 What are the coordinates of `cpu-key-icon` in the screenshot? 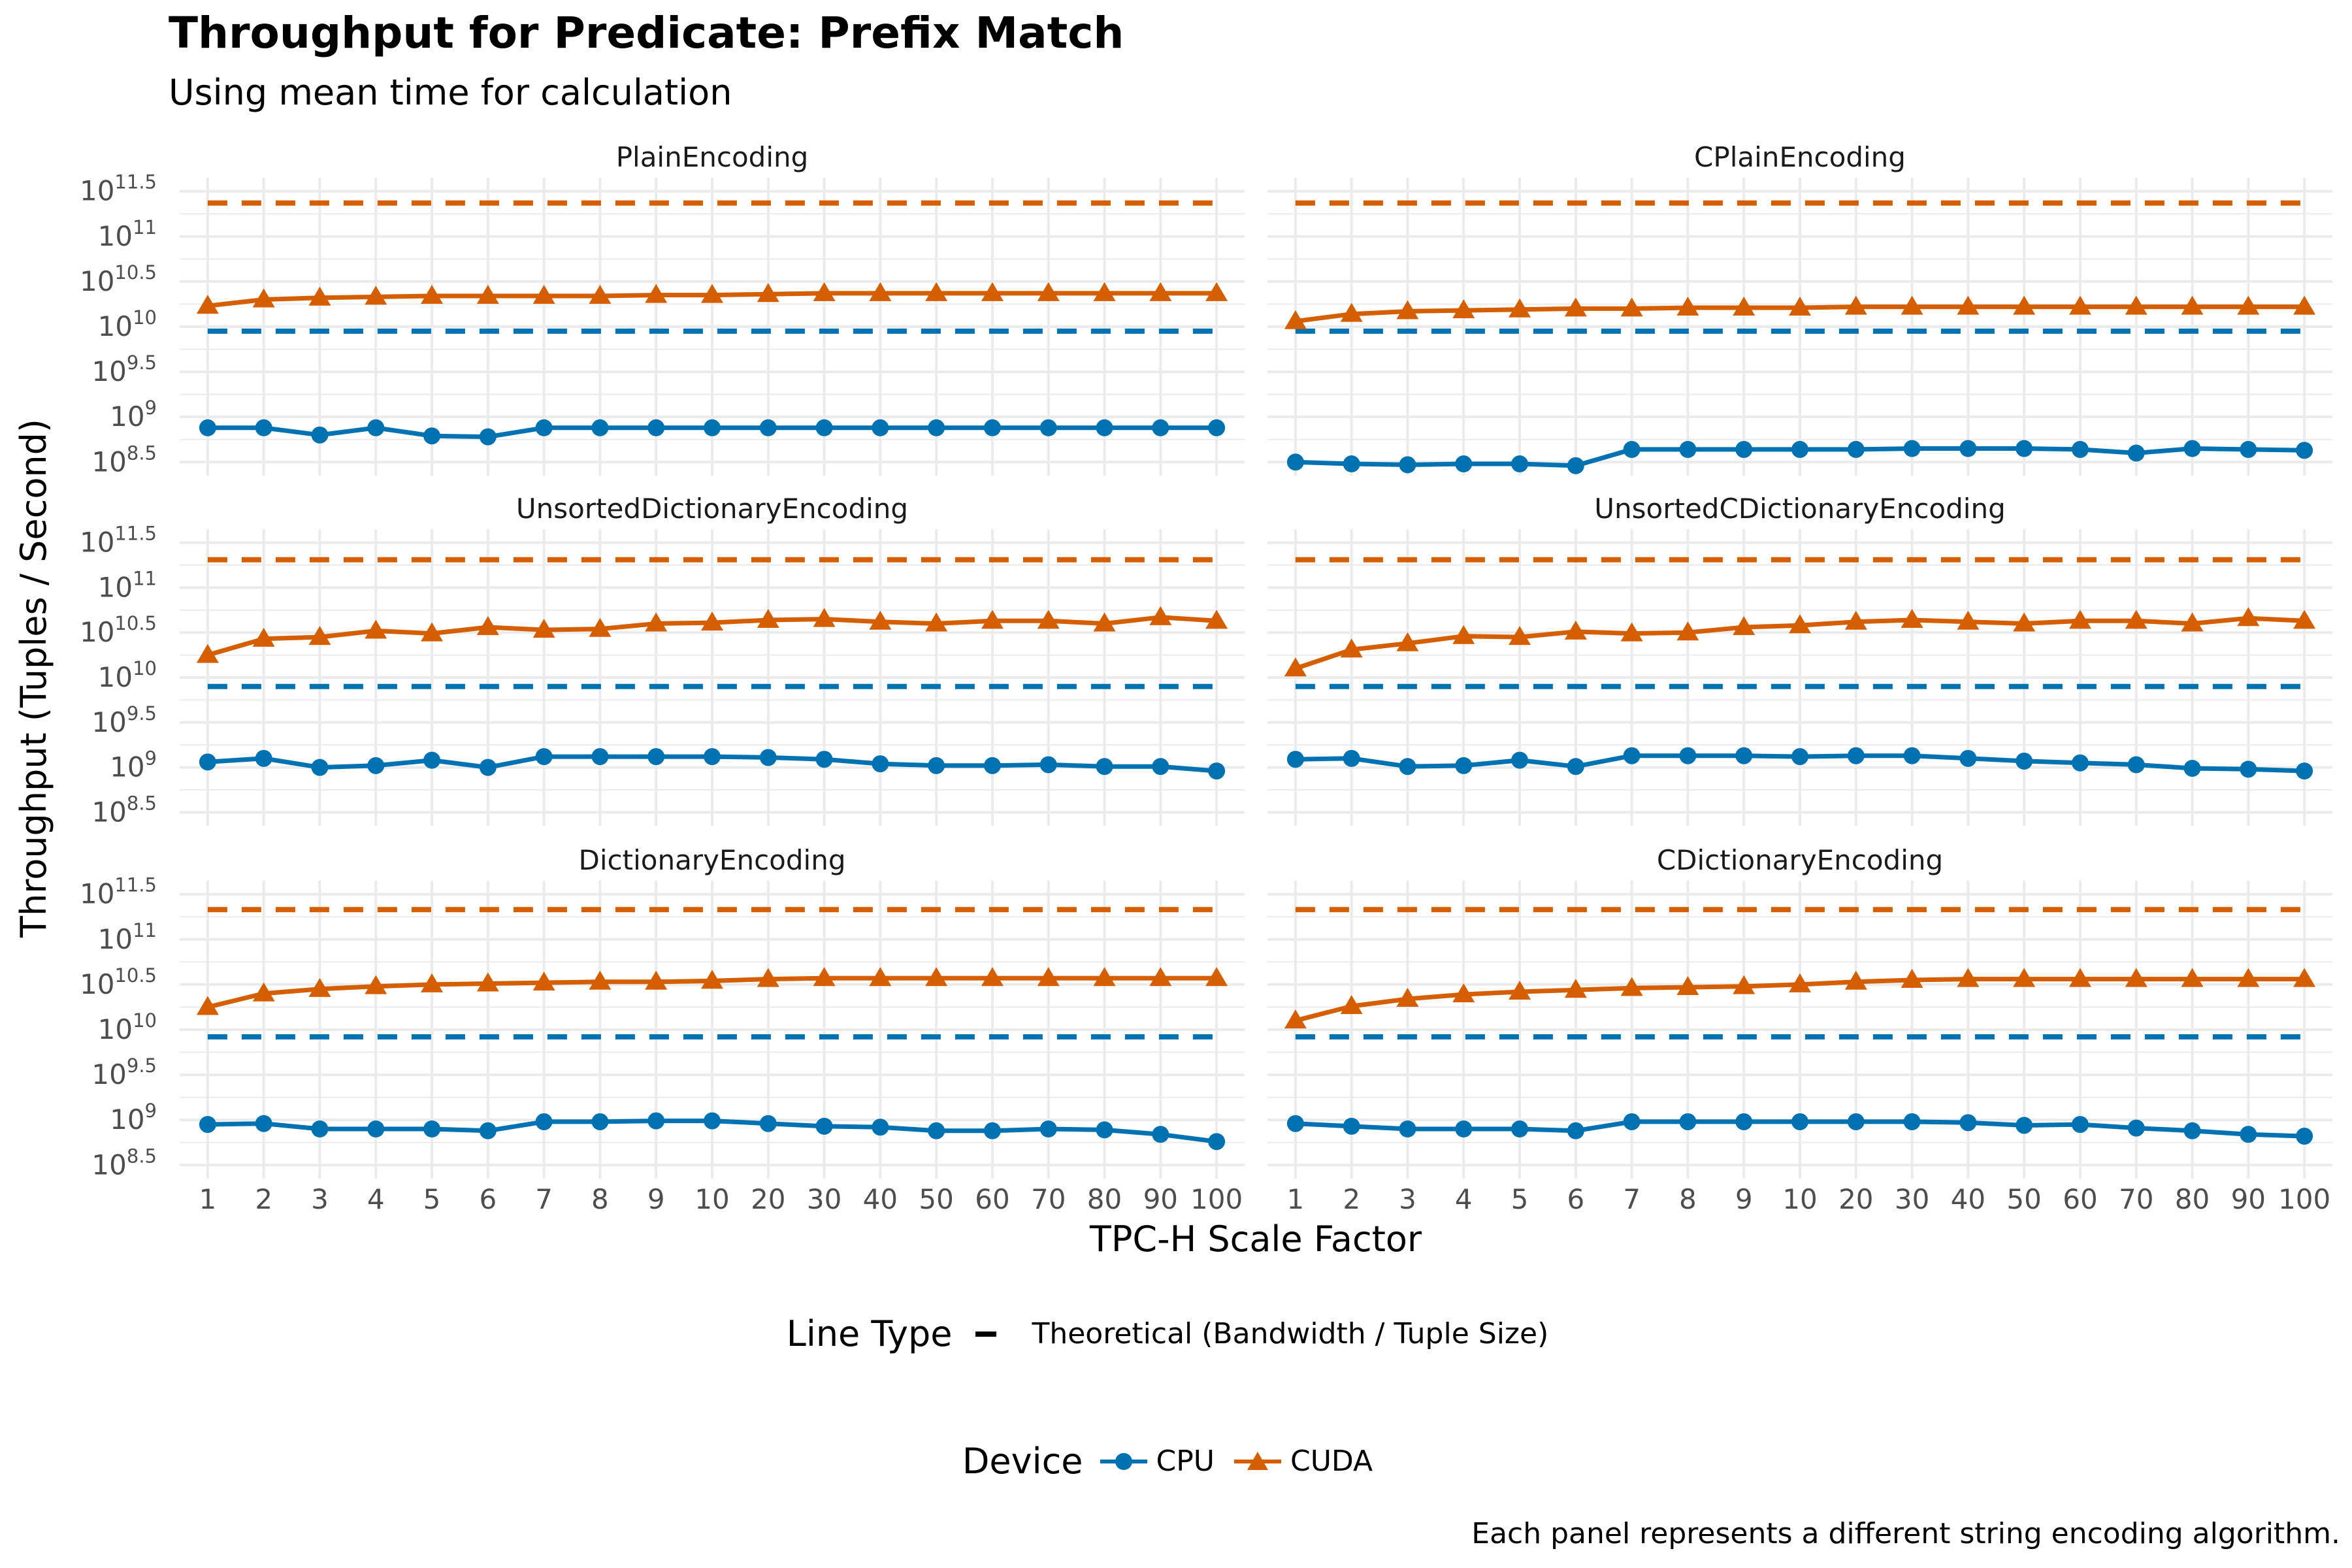 It's located at (1123, 1461).